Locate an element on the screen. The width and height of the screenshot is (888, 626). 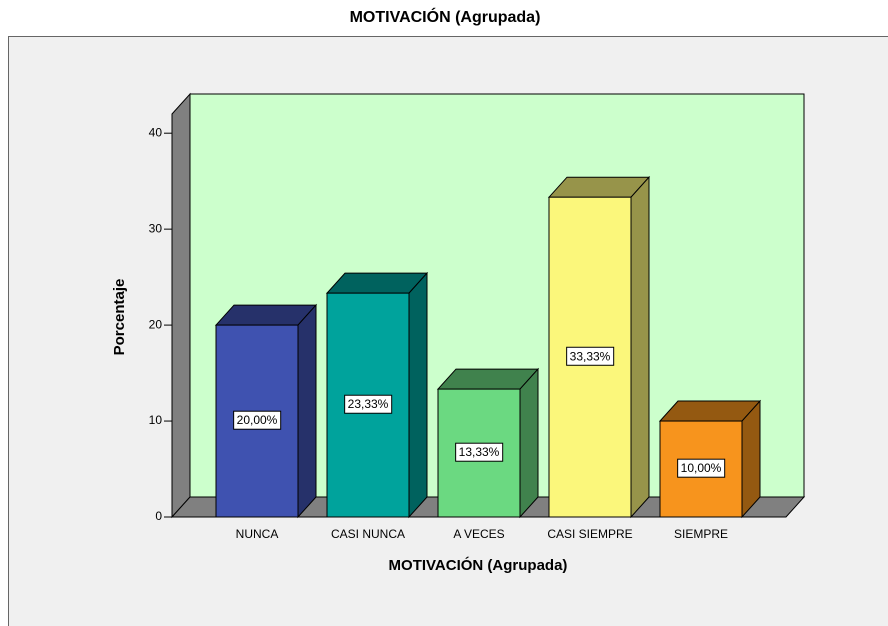
value-label: 23,33% is located at coordinates (368, 404).